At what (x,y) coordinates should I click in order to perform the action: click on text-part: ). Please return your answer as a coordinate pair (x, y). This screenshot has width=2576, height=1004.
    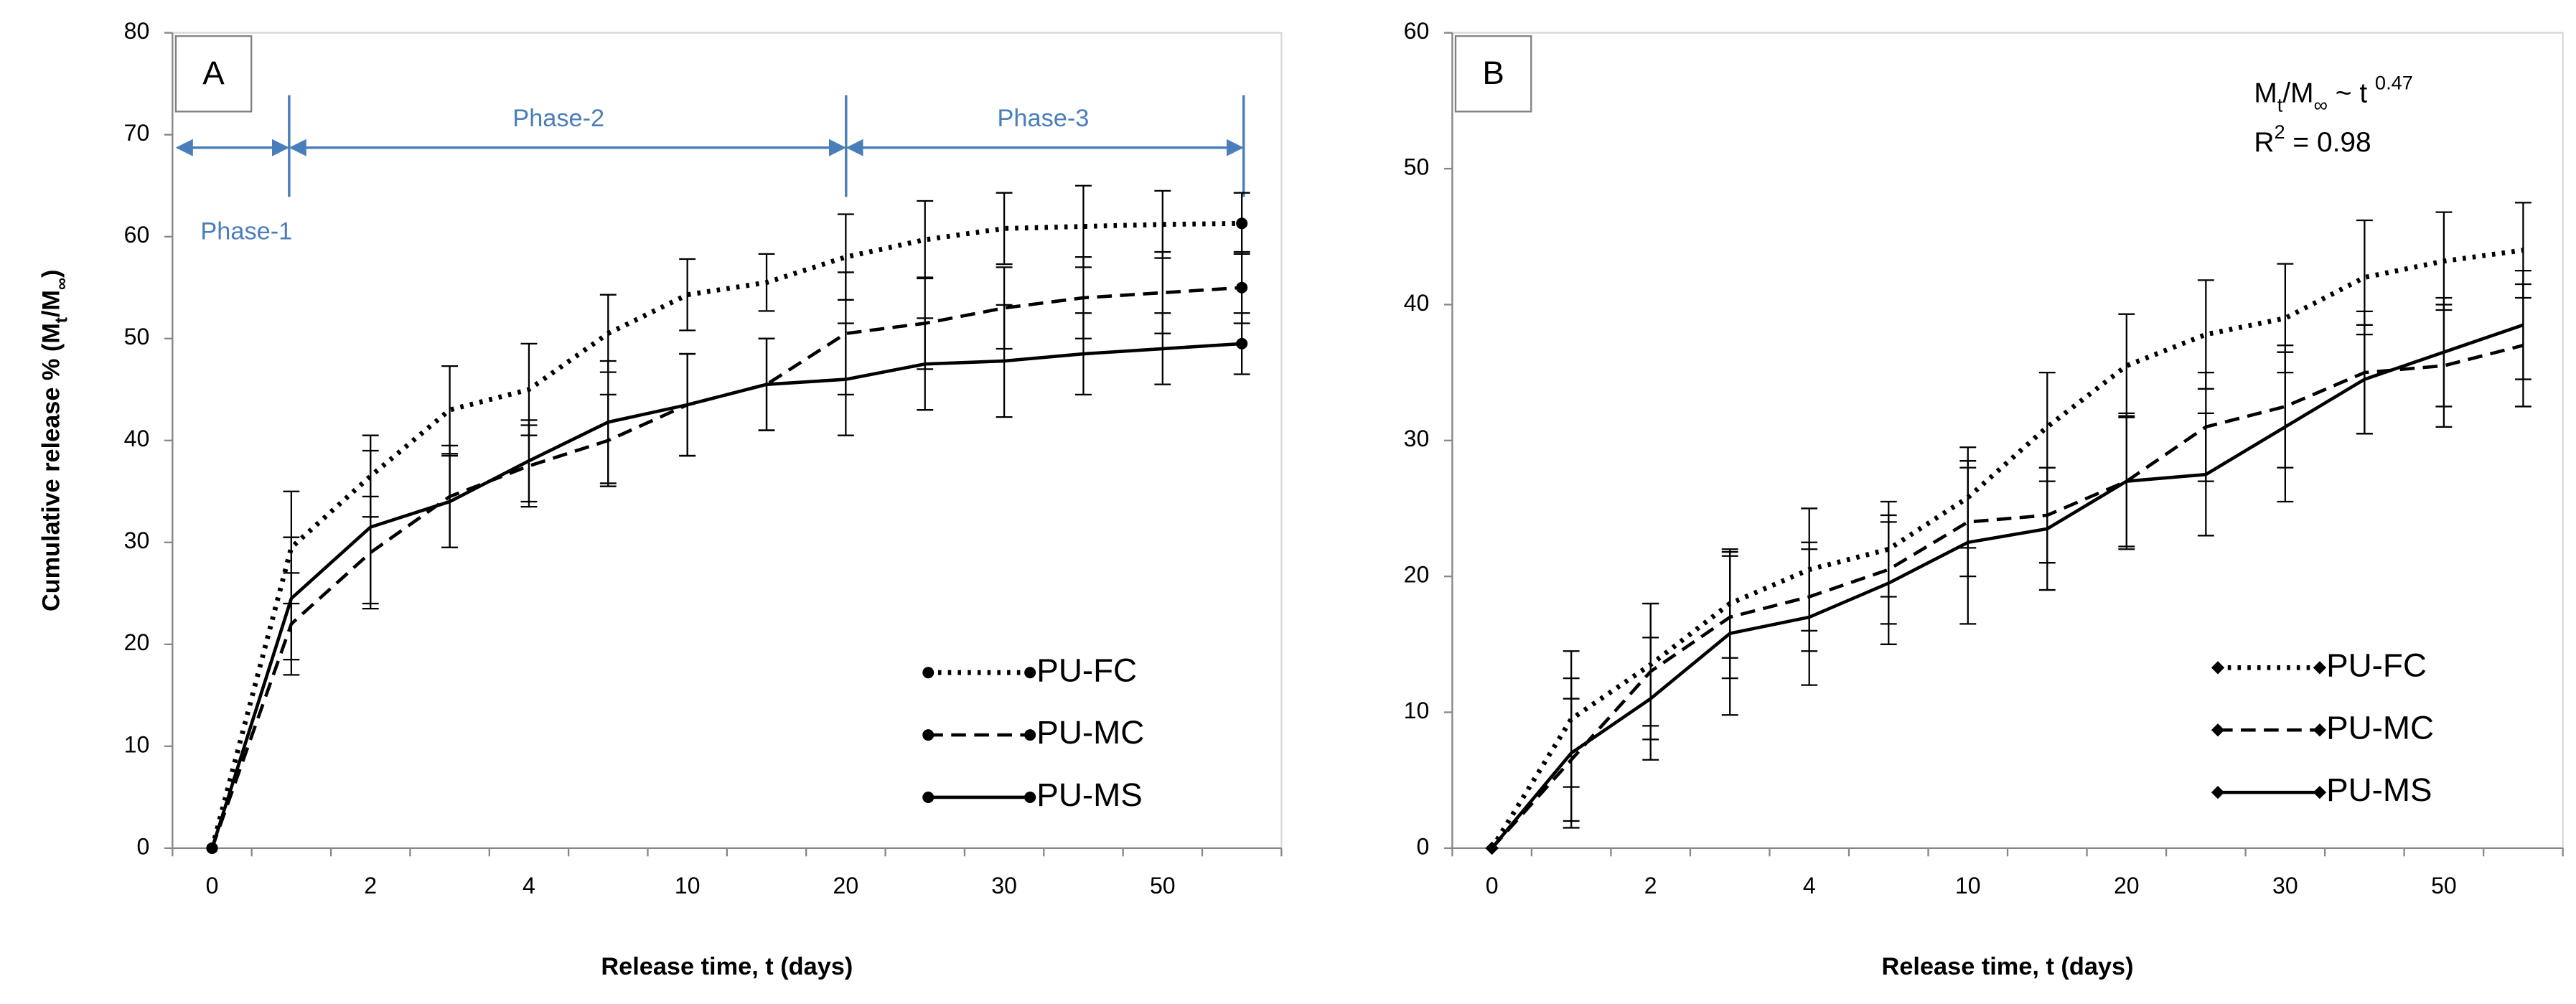
    Looking at the image, I should click on (51, 274).